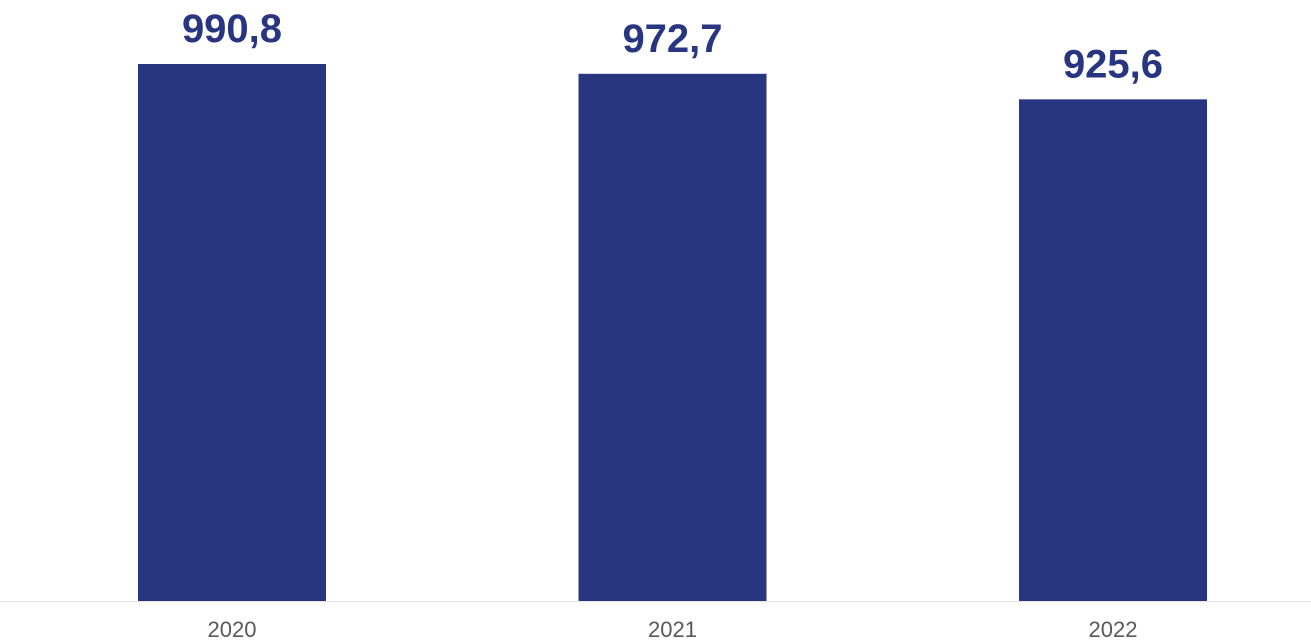 This screenshot has width=1311, height=644. I want to click on x-tick-labels-group: 2020 2021 2022, so click(673, 629).